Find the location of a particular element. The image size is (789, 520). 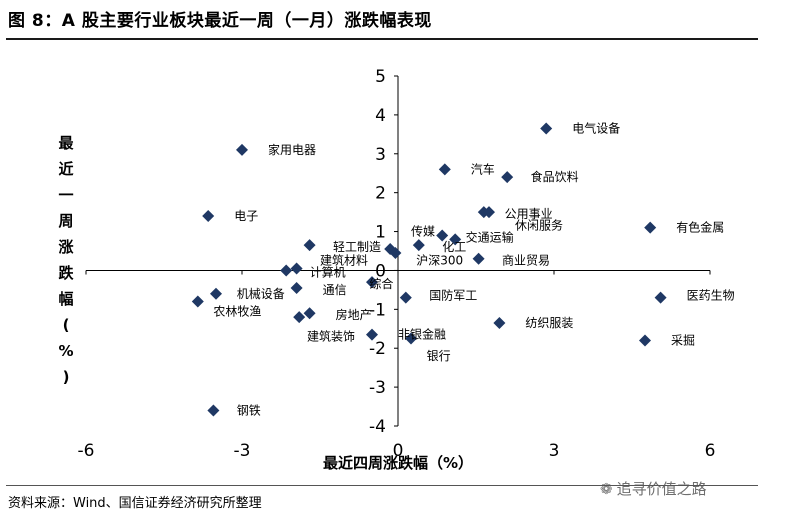

point-label: 医药生物 is located at coordinates (711, 296).